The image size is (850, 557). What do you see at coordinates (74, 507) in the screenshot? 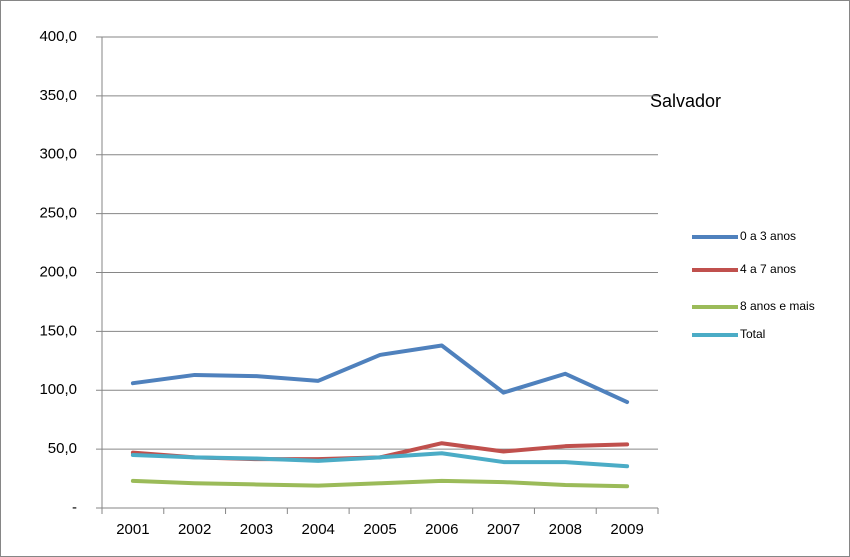
I see `y-tick-label: -` at bounding box center [74, 507].